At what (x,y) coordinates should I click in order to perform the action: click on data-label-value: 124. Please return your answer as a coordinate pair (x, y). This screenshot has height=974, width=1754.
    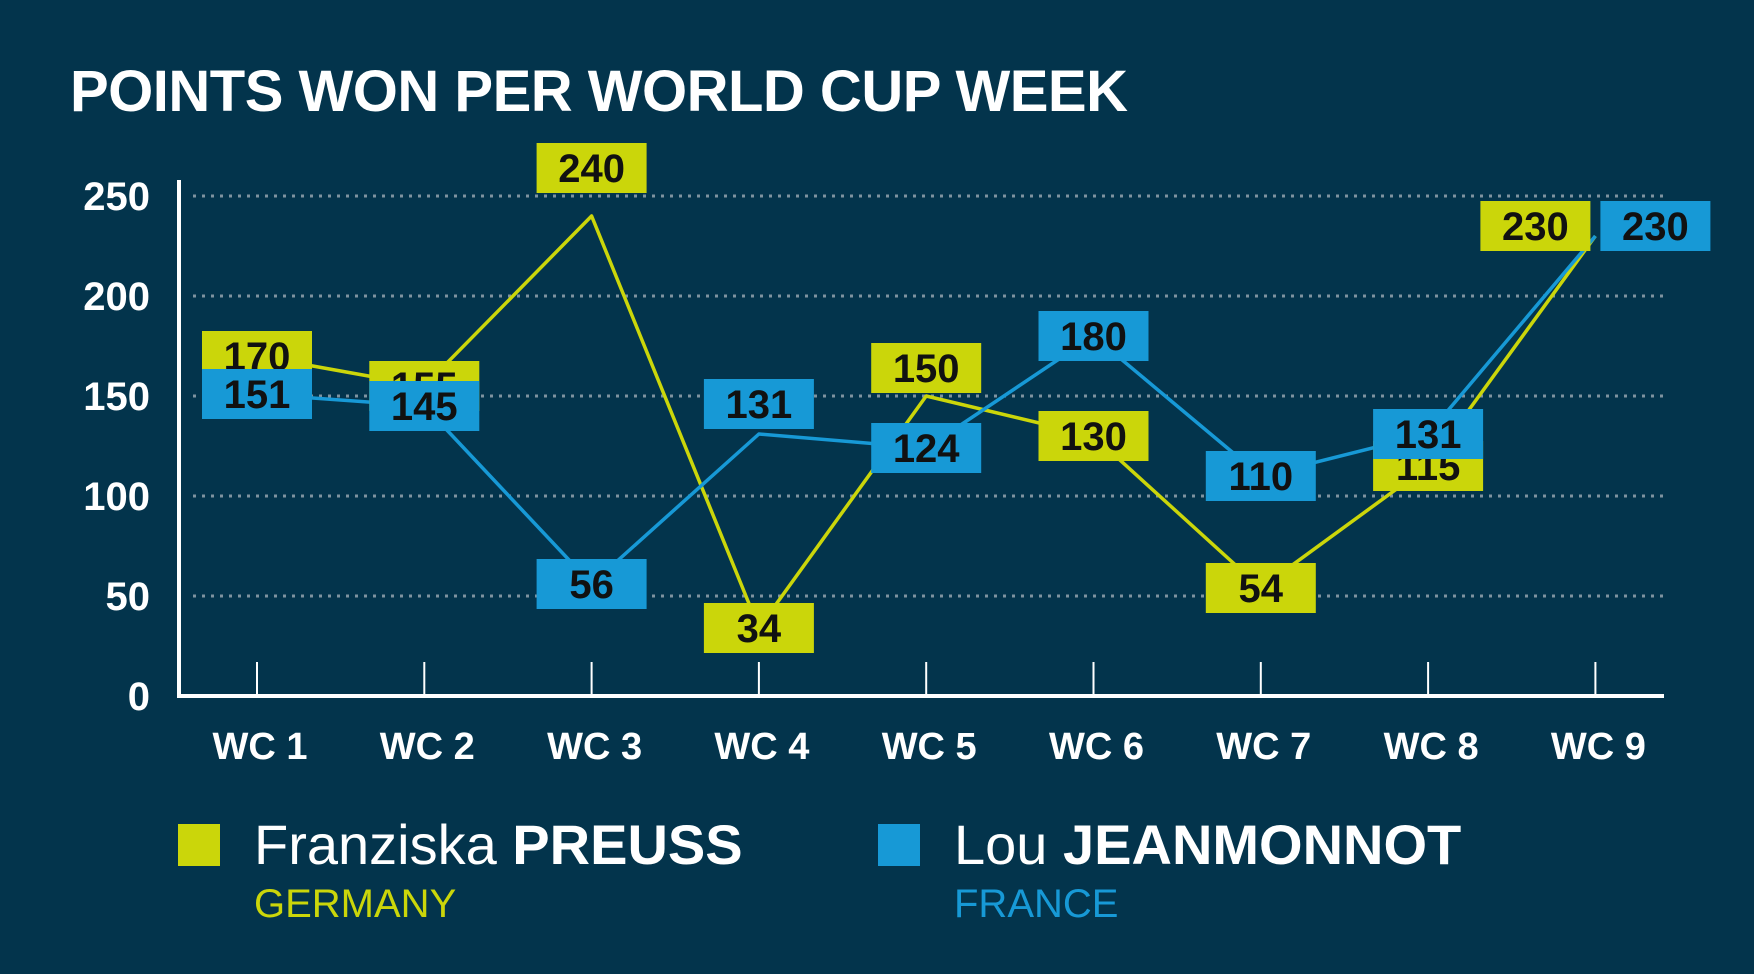
    Looking at the image, I should click on (926, 449).